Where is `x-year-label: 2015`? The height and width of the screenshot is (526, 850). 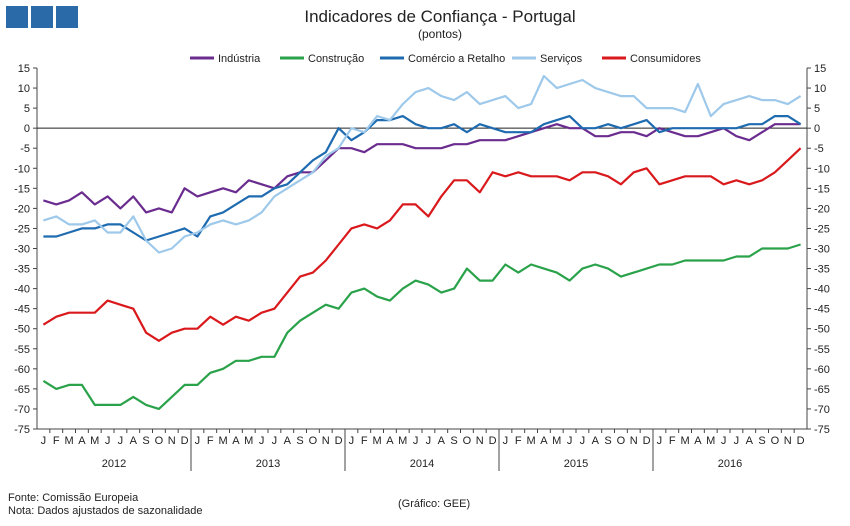 x-year-label: 2015 is located at coordinates (576, 464).